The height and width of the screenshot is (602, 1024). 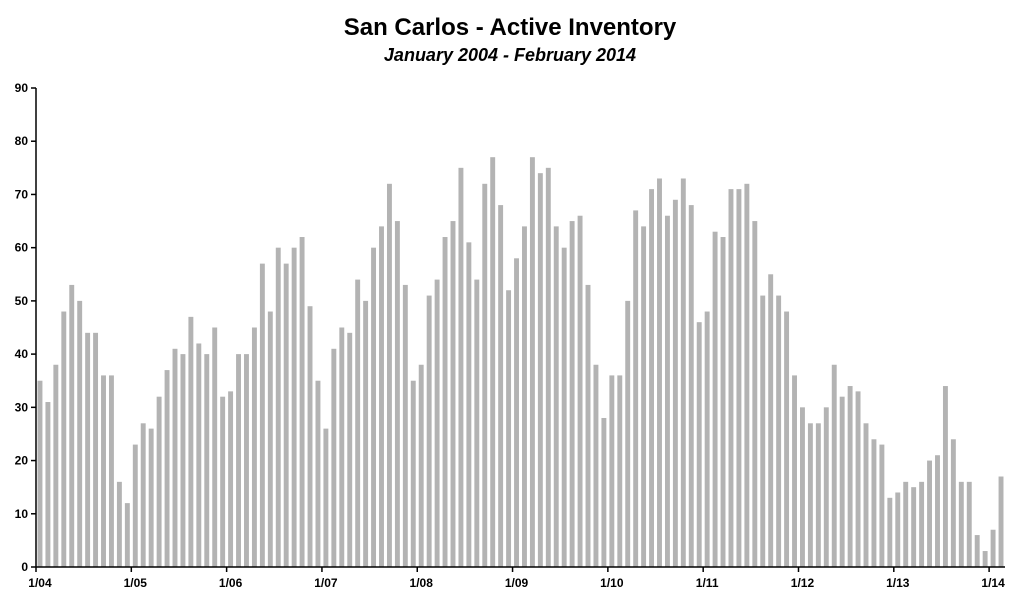 What do you see at coordinates (22, 141) in the screenshot?
I see `y-tick-label: 80` at bounding box center [22, 141].